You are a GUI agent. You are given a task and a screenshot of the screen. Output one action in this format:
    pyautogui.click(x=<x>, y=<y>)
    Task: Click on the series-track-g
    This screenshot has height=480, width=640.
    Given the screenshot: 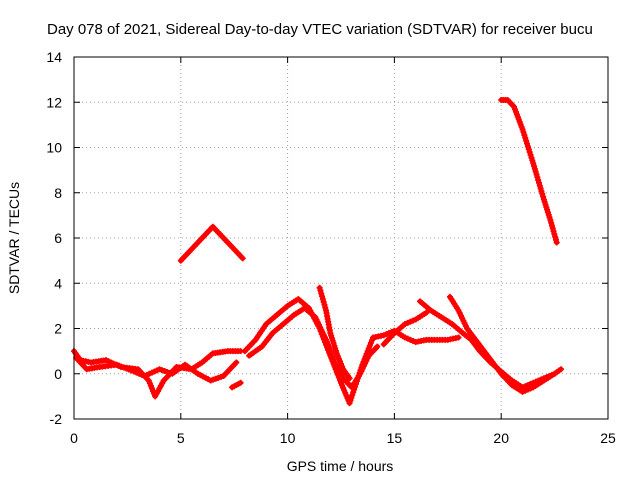 What is the action you would take?
    pyautogui.click(x=334, y=333)
    